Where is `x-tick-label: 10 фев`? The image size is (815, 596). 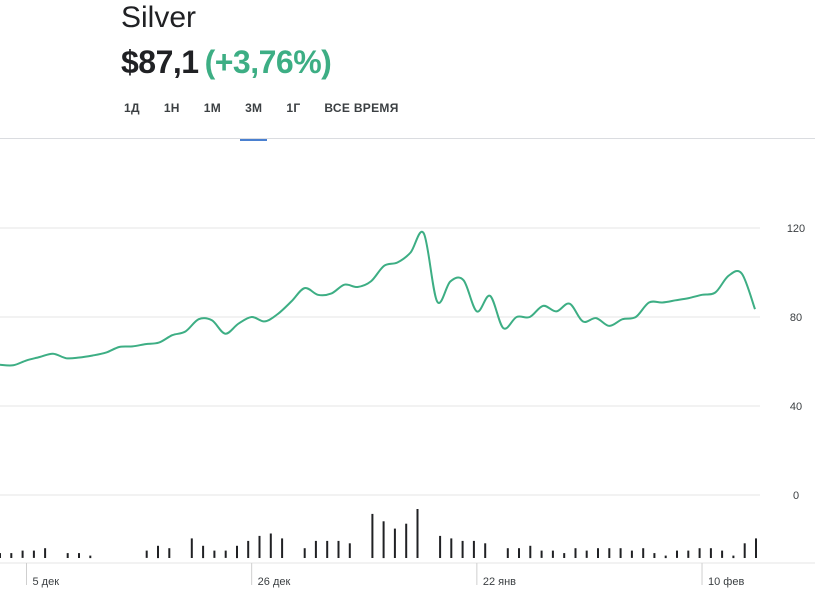
x-tick-label: 10 фев is located at coordinates (726, 582).